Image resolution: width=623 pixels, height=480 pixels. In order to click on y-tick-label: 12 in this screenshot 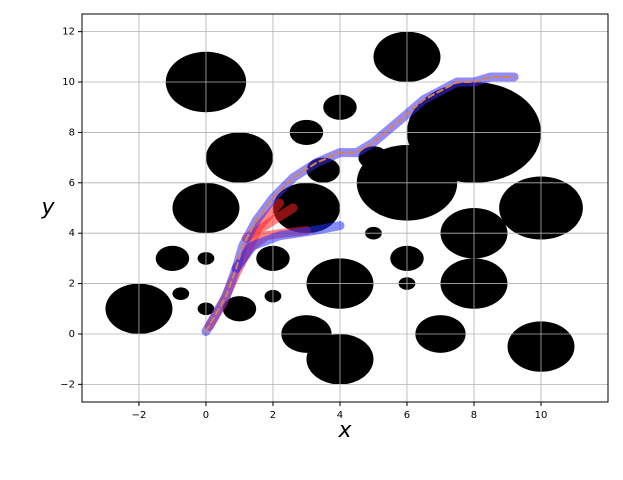, I will do `click(68, 32)`.